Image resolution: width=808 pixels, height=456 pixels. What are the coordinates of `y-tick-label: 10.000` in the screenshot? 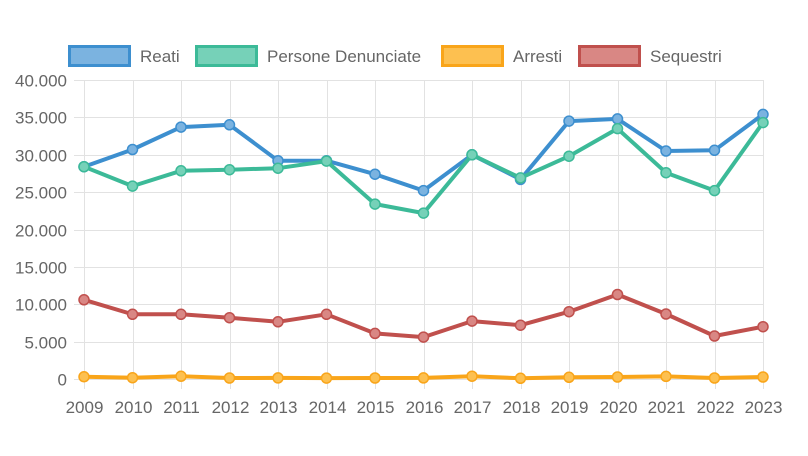 It's located at (41, 305).